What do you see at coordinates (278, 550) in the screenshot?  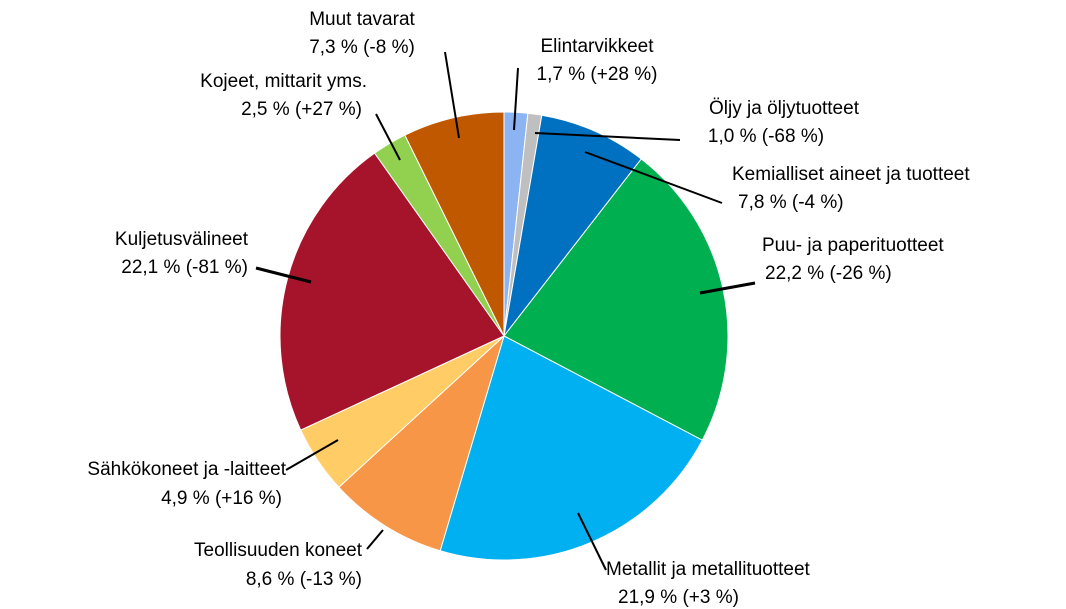 I see `slice-label: Teollisuuden koneet` at bounding box center [278, 550].